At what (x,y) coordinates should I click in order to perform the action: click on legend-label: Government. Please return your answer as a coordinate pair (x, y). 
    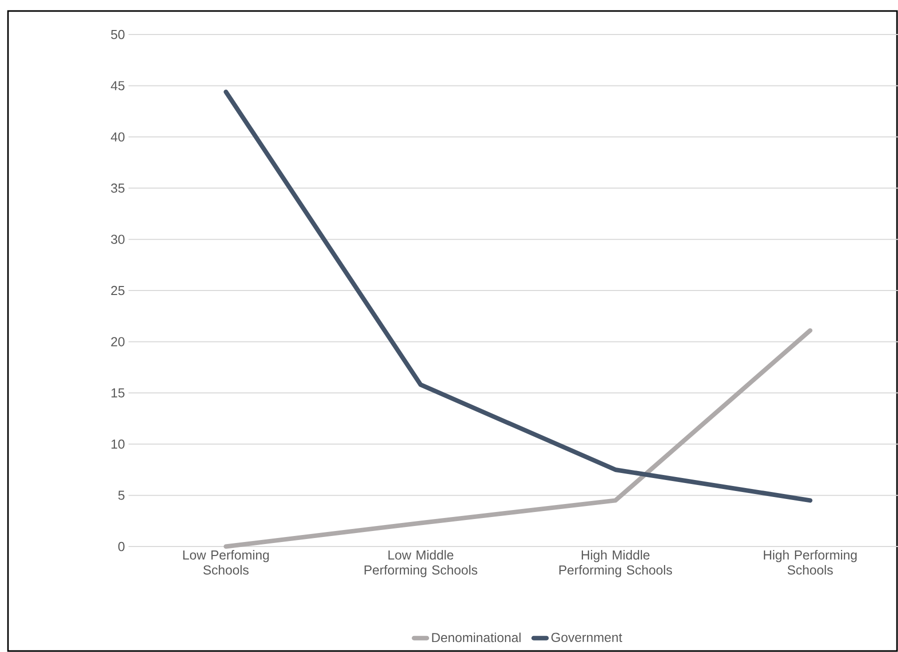
    Looking at the image, I should click on (586, 637).